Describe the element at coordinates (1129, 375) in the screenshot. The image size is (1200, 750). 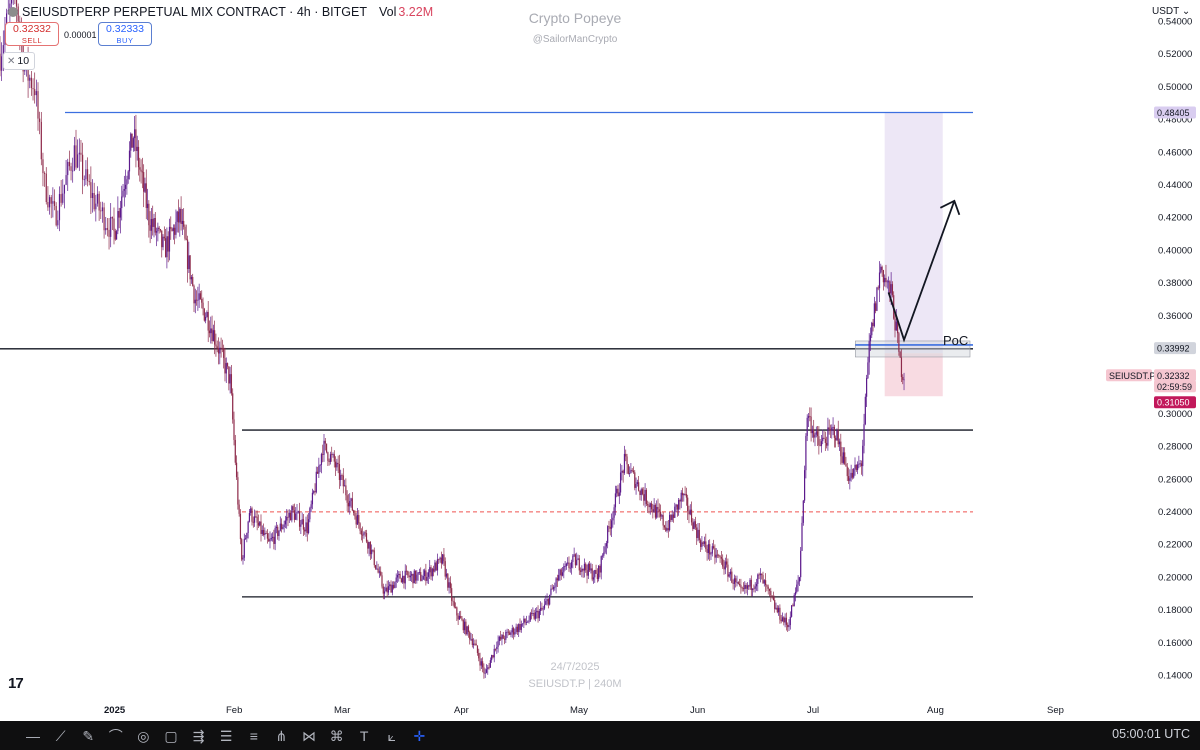
I see `price-tag-symbol` at that location.